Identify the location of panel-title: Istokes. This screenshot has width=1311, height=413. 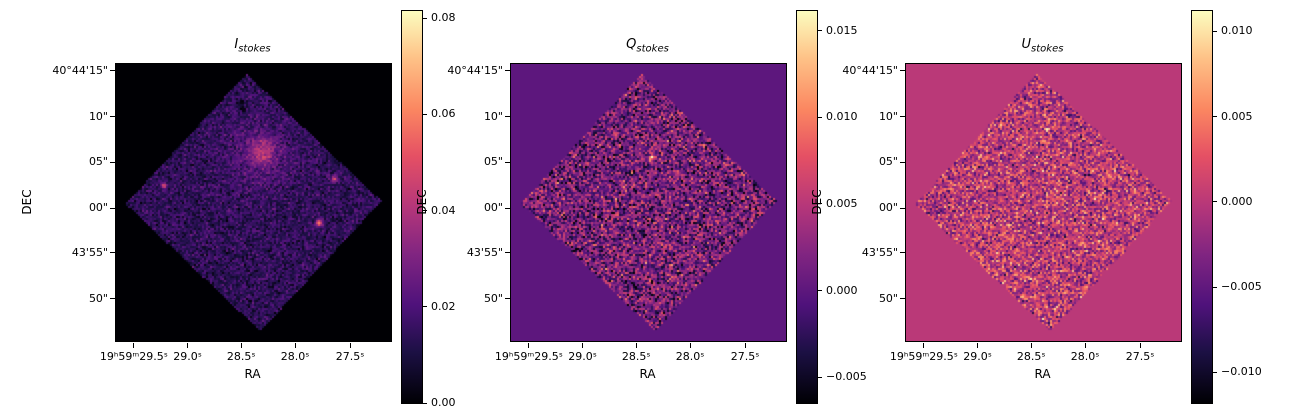
(252, 46).